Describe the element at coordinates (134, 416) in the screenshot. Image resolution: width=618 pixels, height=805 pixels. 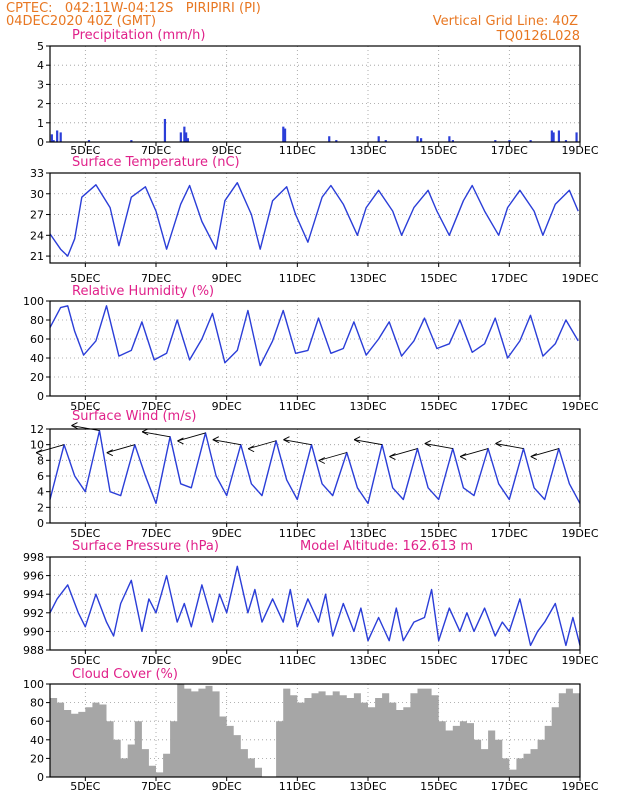
I see `panel-title: Surface Wind (m/s)` at that location.